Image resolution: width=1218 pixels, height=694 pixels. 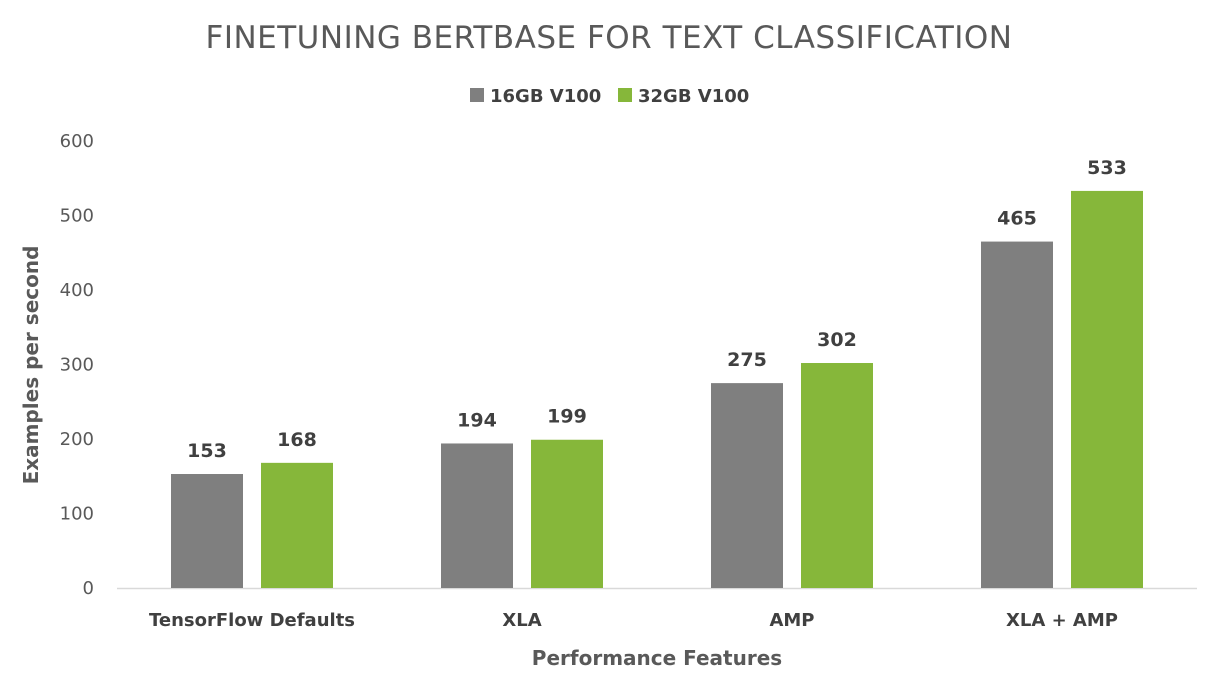 I want to click on y-tick-label: 300, so click(x=77, y=365).